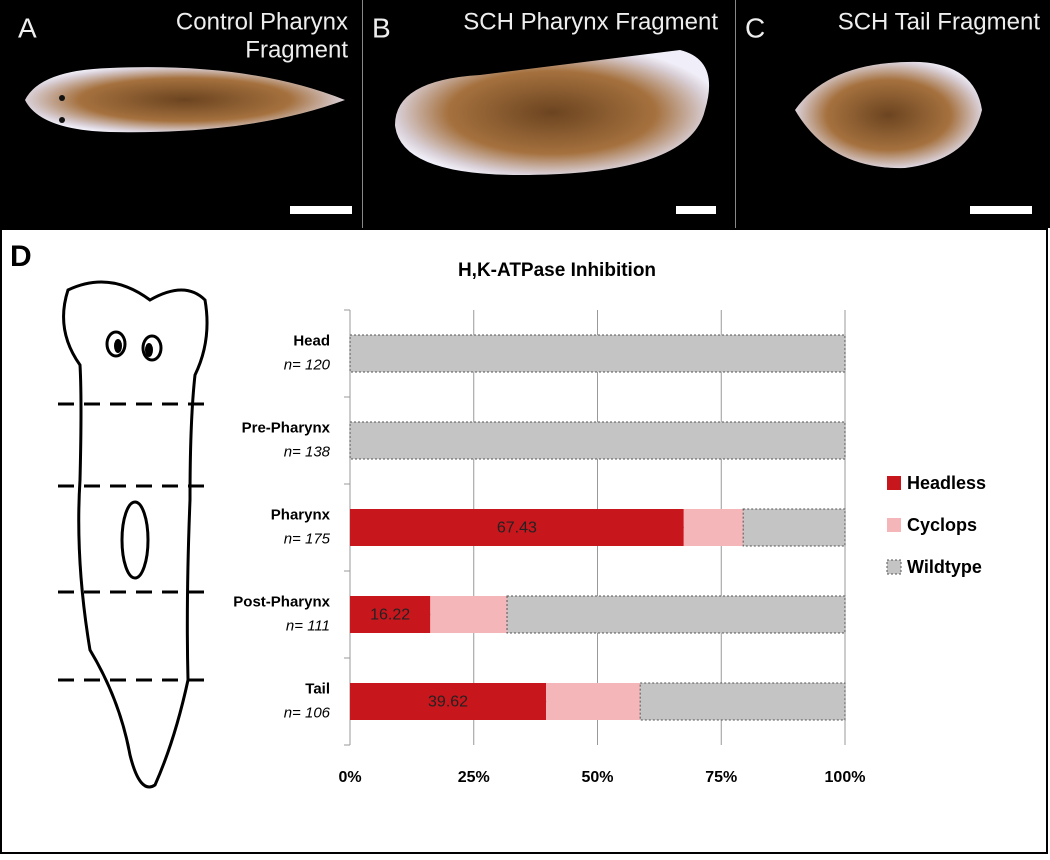 Image resolution: width=1050 pixels, height=860 pixels. I want to click on x-tick-label: 25%, so click(474, 777).